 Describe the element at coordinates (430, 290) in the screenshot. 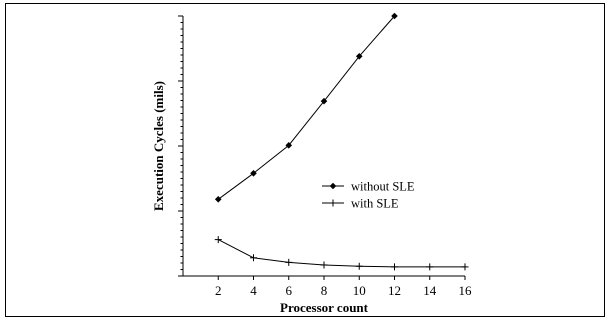

I see `x-tick-label: 14` at that location.